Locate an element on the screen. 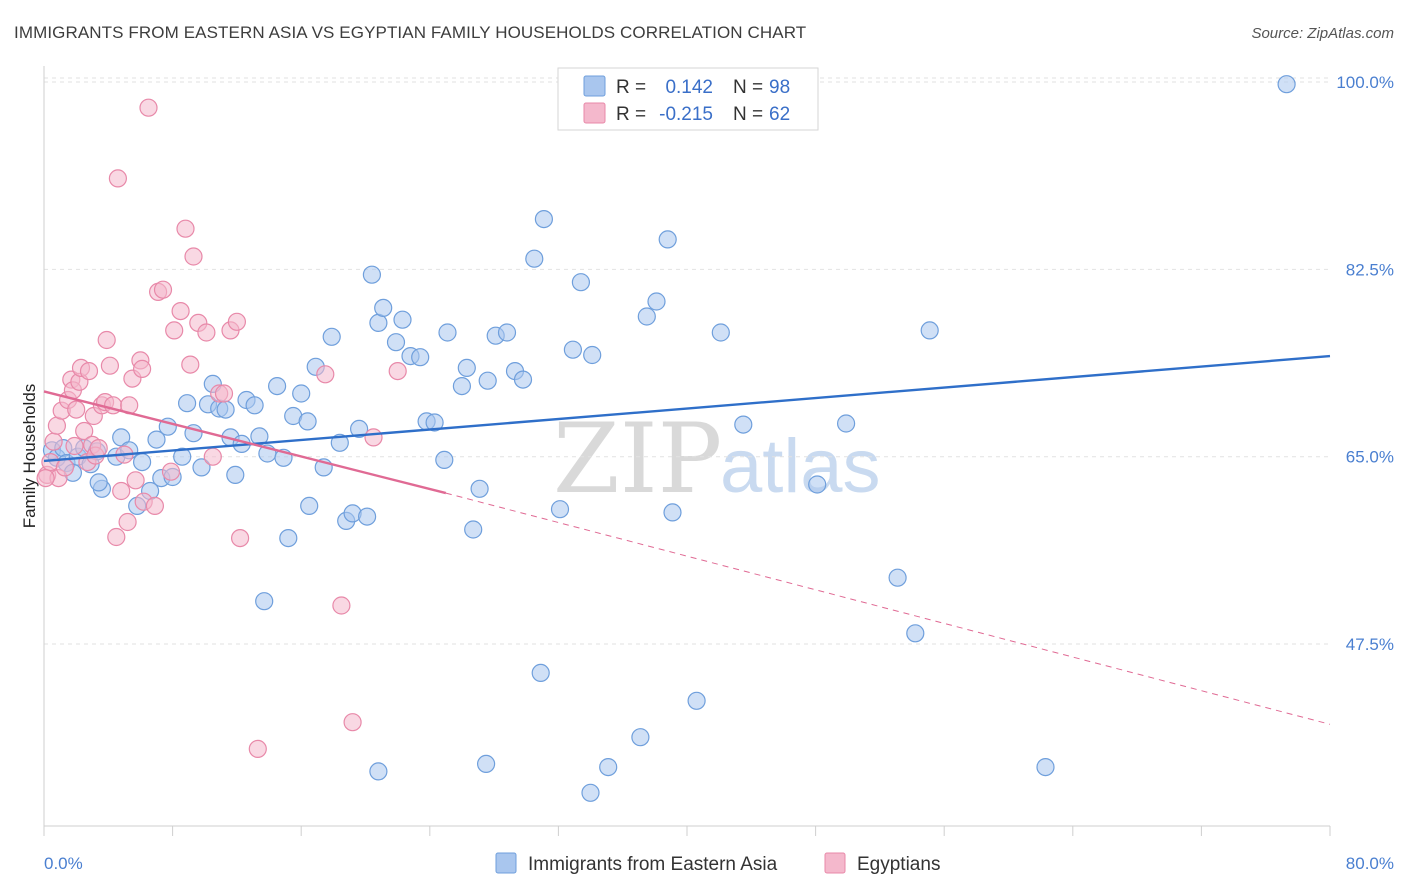 The height and width of the screenshot is (892, 1406). trend-line-eastern-asia is located at coordinates (687, 408).